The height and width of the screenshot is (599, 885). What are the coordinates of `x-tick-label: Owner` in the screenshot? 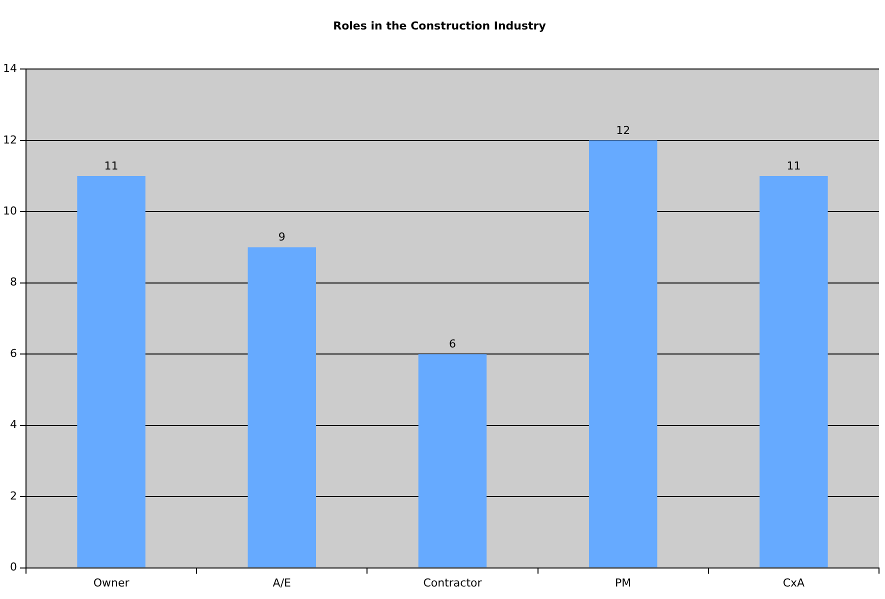 It's located at (111, 583).